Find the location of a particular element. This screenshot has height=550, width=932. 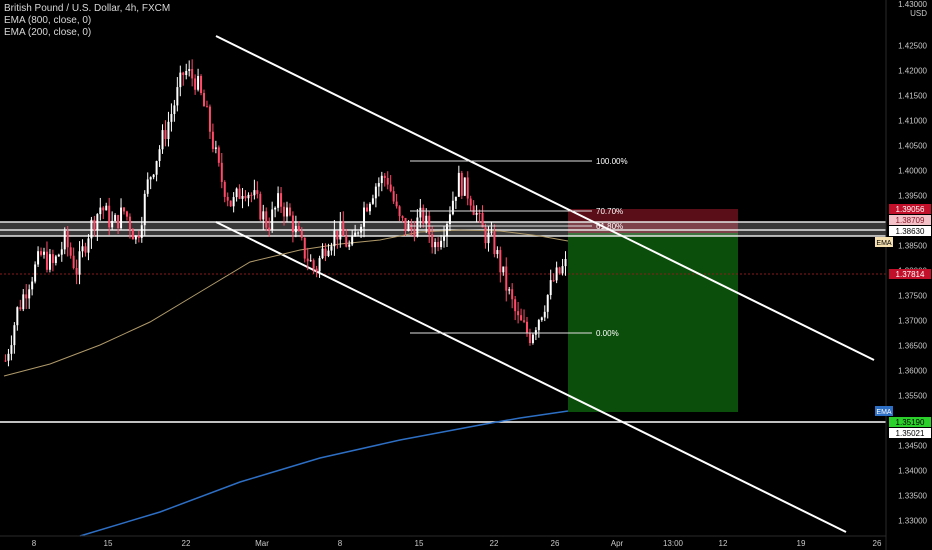

last-price-text: 1.37814 is located at coordinates (910, 274).